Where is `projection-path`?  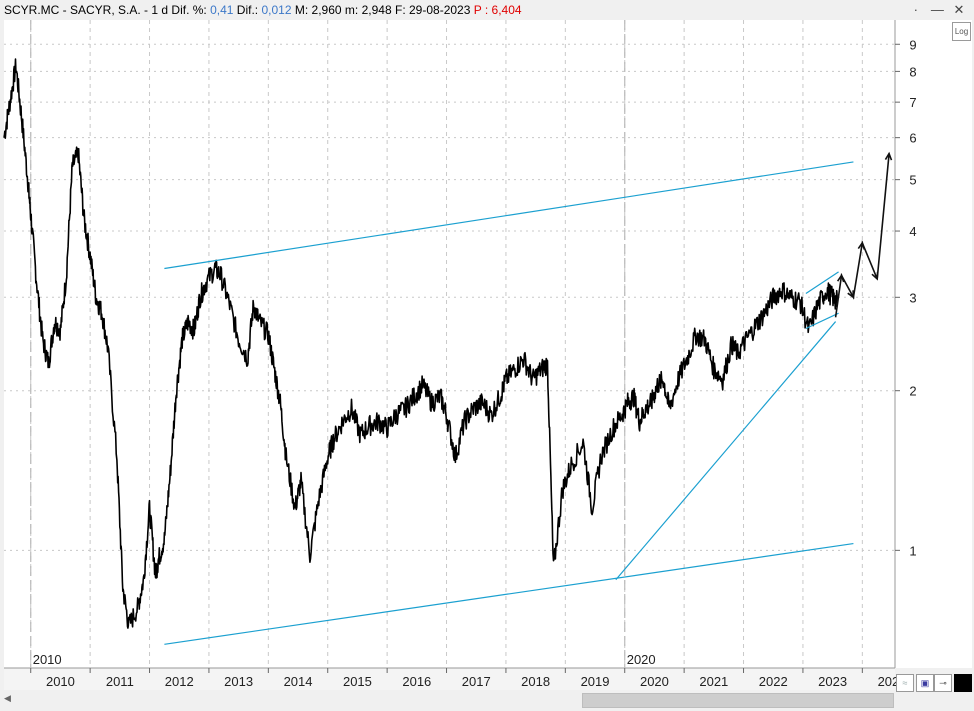 projection-path is located at coordinates (862, 235).